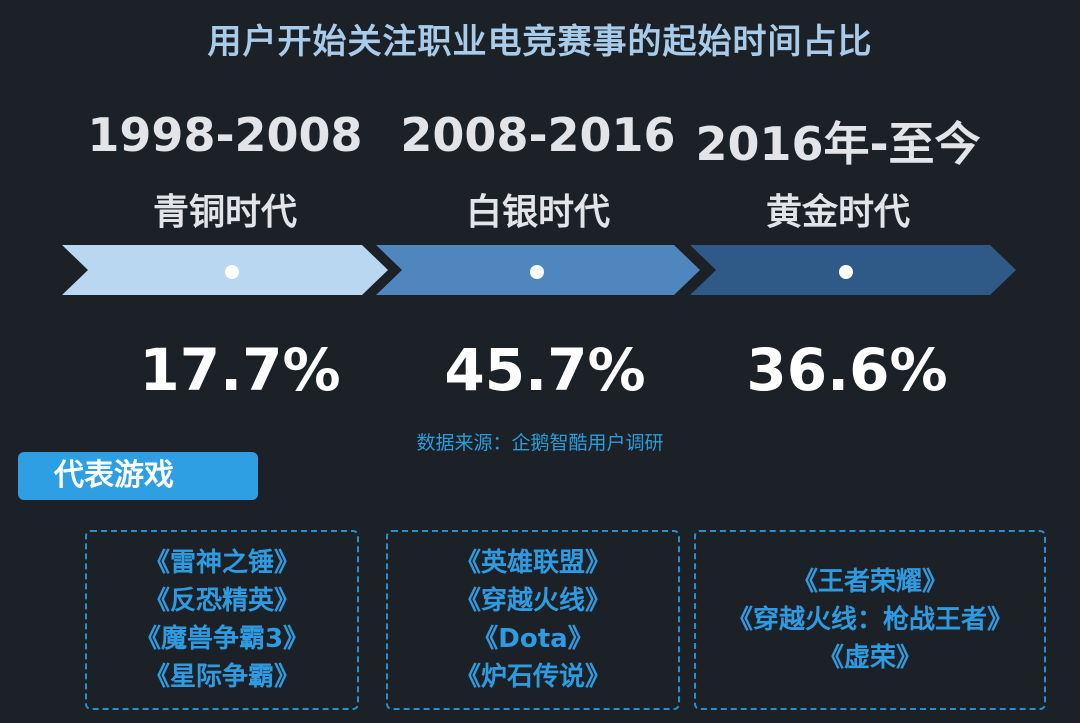 The image size is (1080, 723). I want to click on era-share-1: 17.7%, so click(240, 370).